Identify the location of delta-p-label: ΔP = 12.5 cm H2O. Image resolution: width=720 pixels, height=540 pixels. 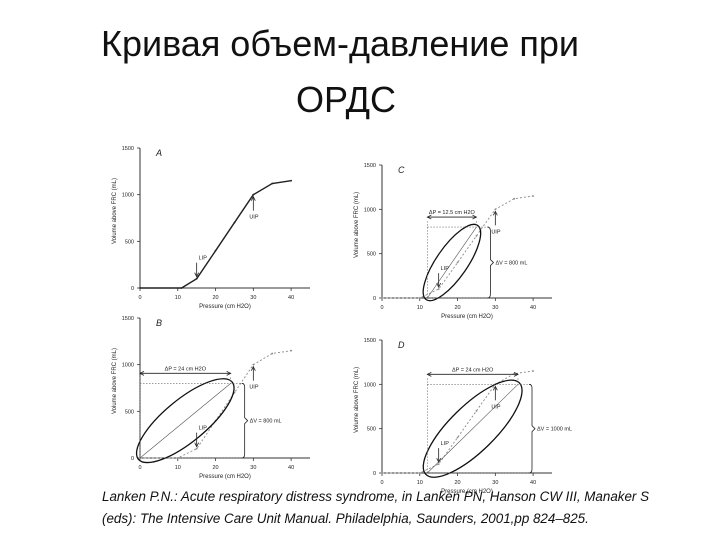
(452, 213).